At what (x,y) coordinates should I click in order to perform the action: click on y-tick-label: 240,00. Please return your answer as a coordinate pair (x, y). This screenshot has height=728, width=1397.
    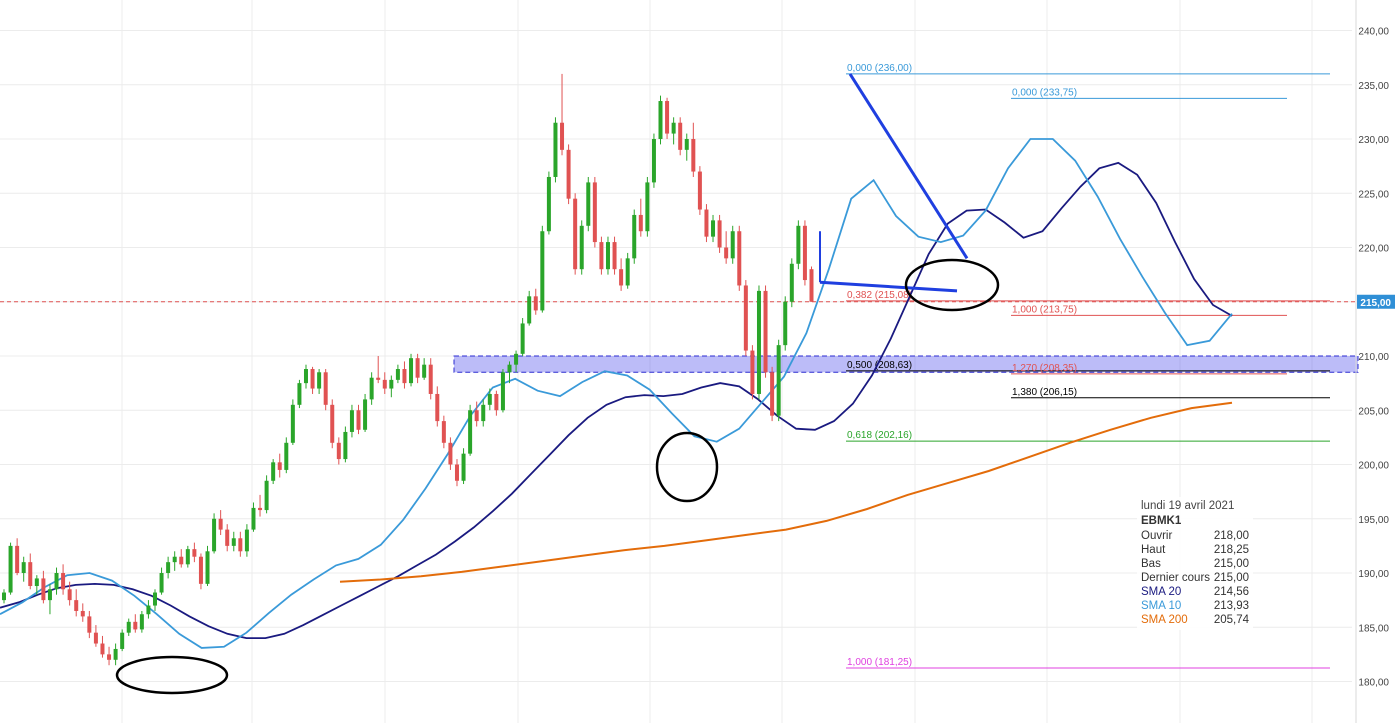
    Looking at the image, I should click on (1373, 32).